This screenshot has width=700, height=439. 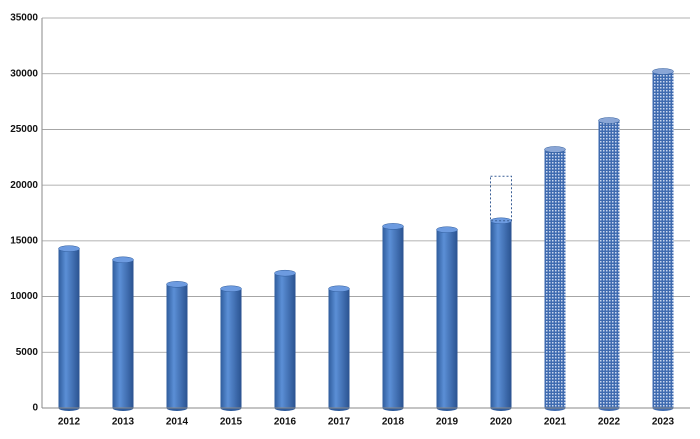 What do you see at coordinates (663, 422) in the screenshot?
I see `x-tick-label: 2023` at bounding box center [663, 422].